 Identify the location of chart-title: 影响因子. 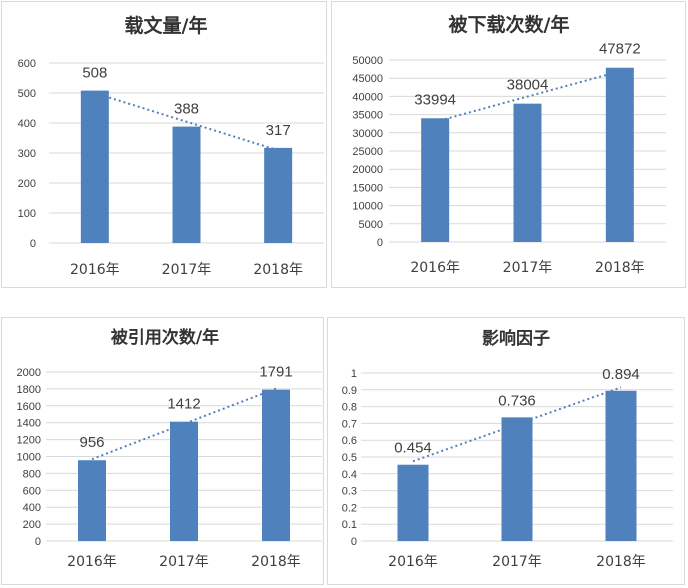
(516, 338).